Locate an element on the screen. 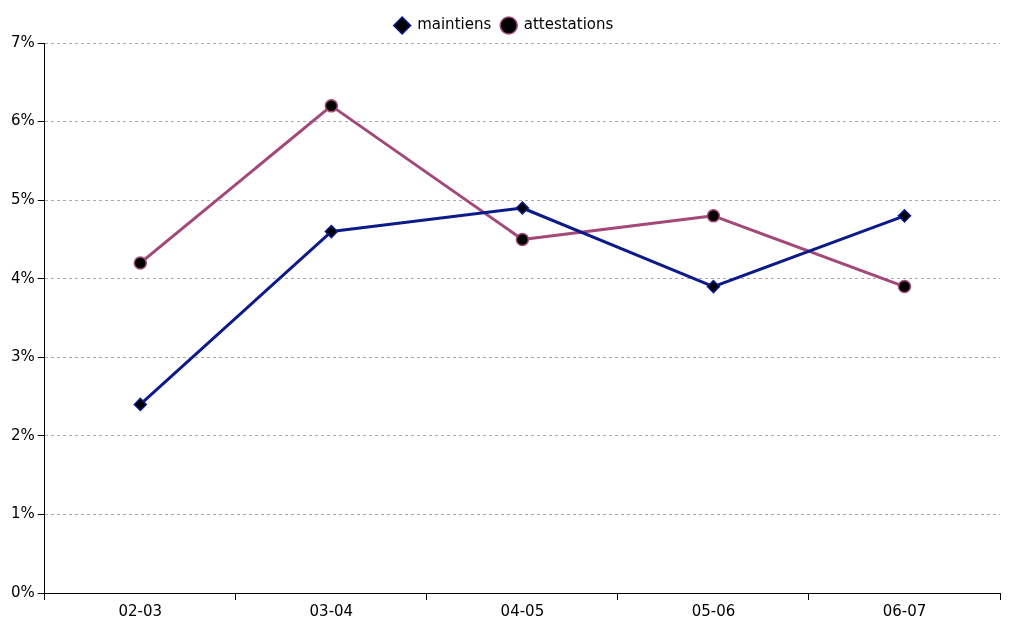 The height and width of the screenshot is (632, 1016). y-tick-label: 0% is located at coordinates (23, 591).